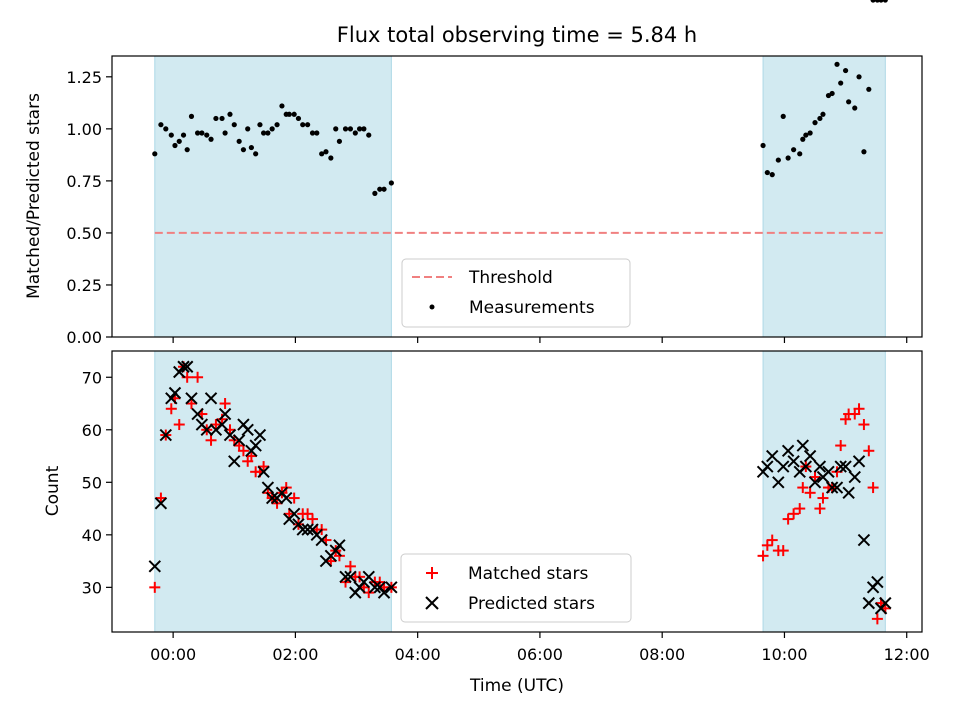 The height and width of the screenshot is (720, 960). Describe the element at coordinates (517, 35) in the screenshot. I see `chart-title: Flux total observing time = 5.84 h` at that location.